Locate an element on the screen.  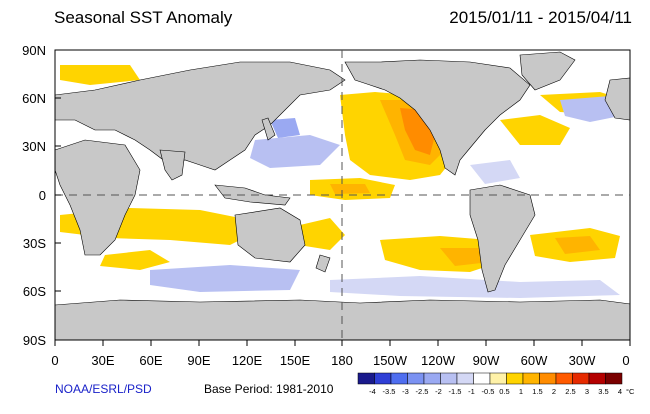
lon-label: 30W is located at coordinates (582, 360).